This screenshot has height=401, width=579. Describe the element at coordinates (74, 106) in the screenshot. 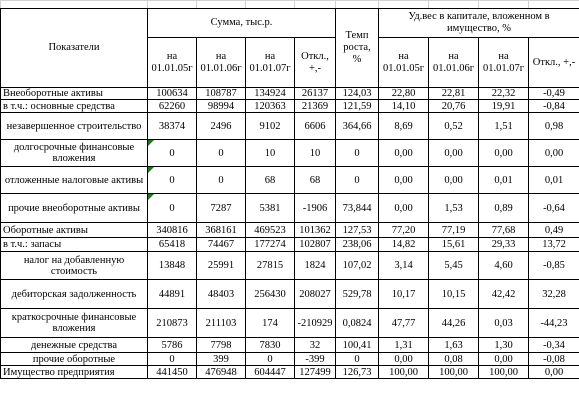

I see `row-label: в т.ч.: основные средства` at that location.